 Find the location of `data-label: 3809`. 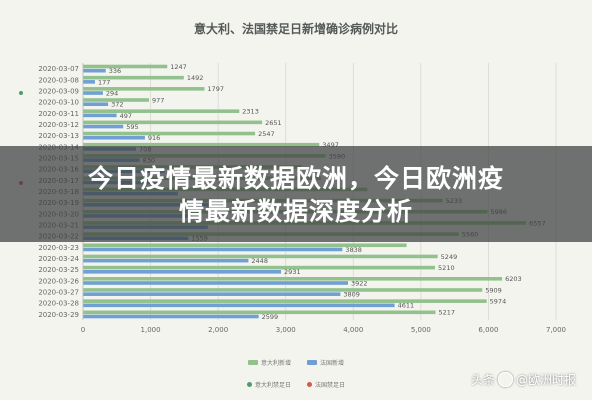

data-label: 3809 is located at coordinates (351, 295).